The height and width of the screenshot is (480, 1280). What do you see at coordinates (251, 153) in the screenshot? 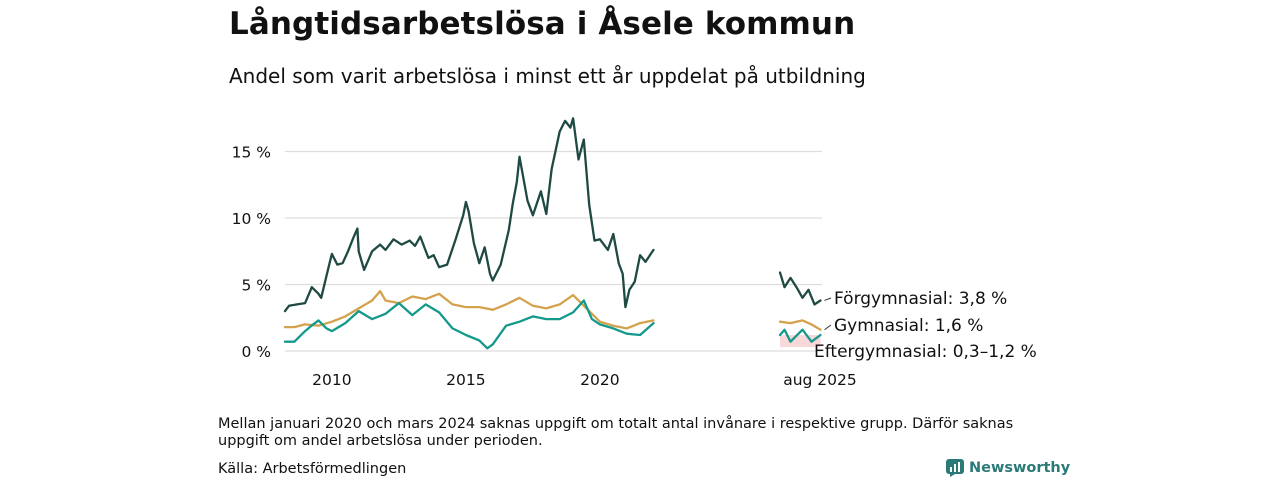
I see `y-tick-label: 15 %` at bounding box center [251, 153].